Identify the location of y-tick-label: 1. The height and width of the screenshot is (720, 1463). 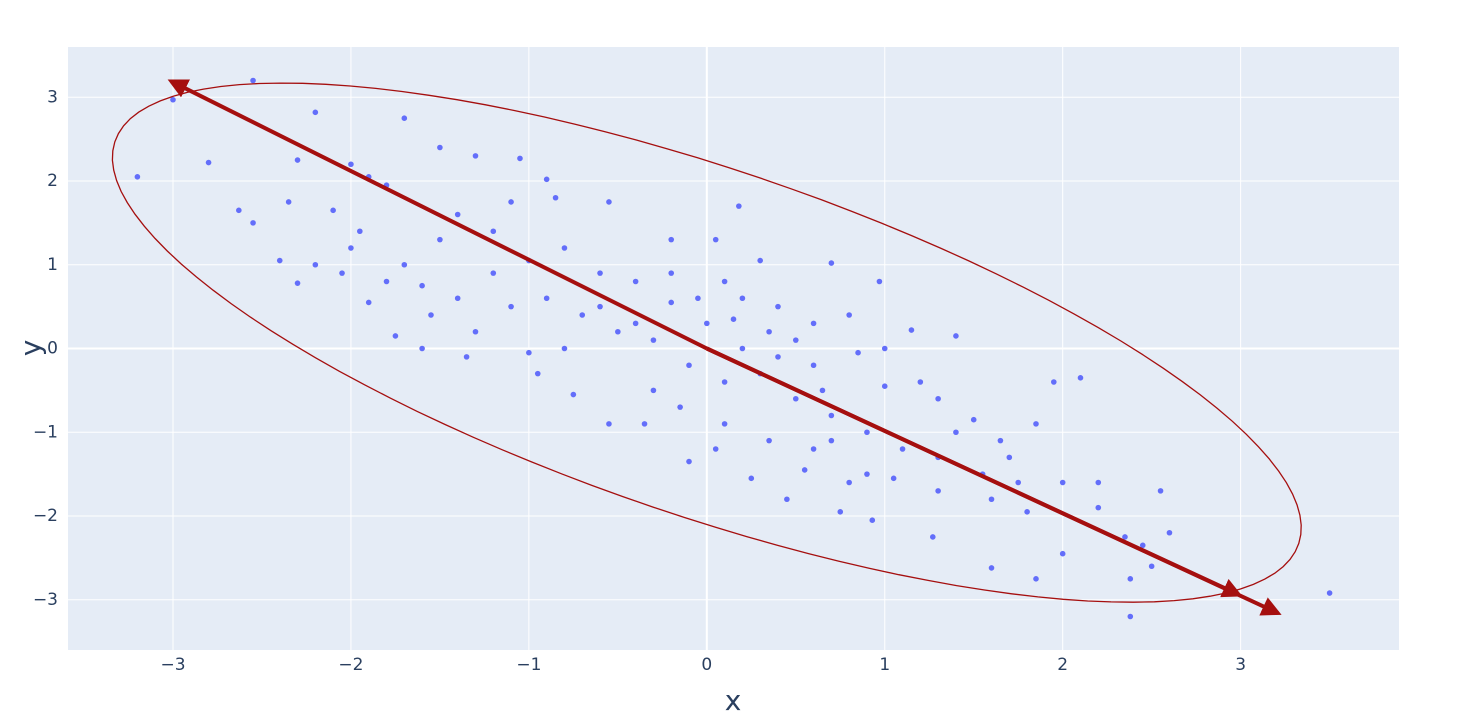
(52, 265).